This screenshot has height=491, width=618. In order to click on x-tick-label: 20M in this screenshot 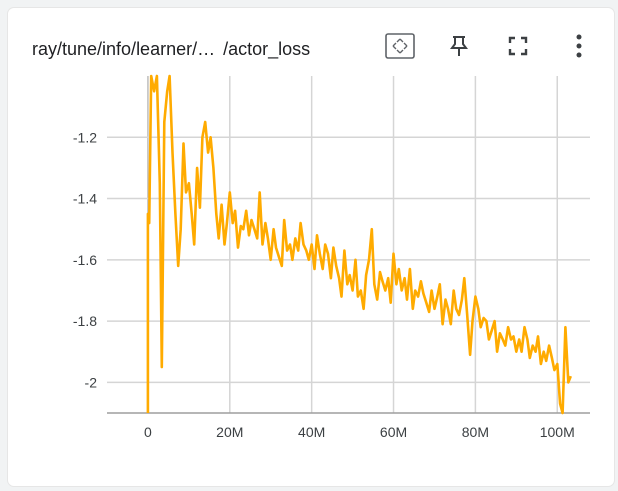, I will do `click(229, 432)`.